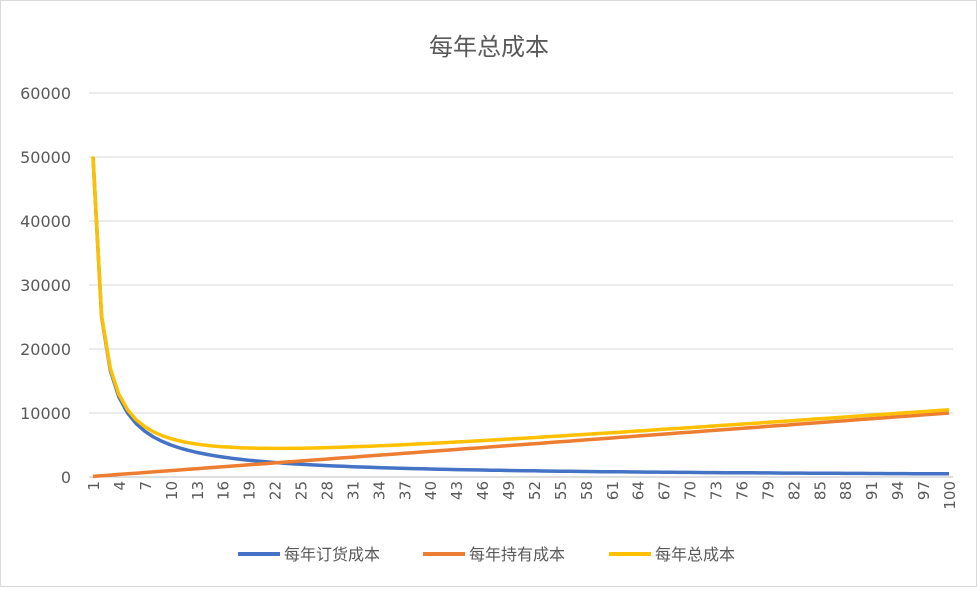 The height and width of the screenshot is (590, 977). I want to click on x-tick-label: 31, so click(353, 490).